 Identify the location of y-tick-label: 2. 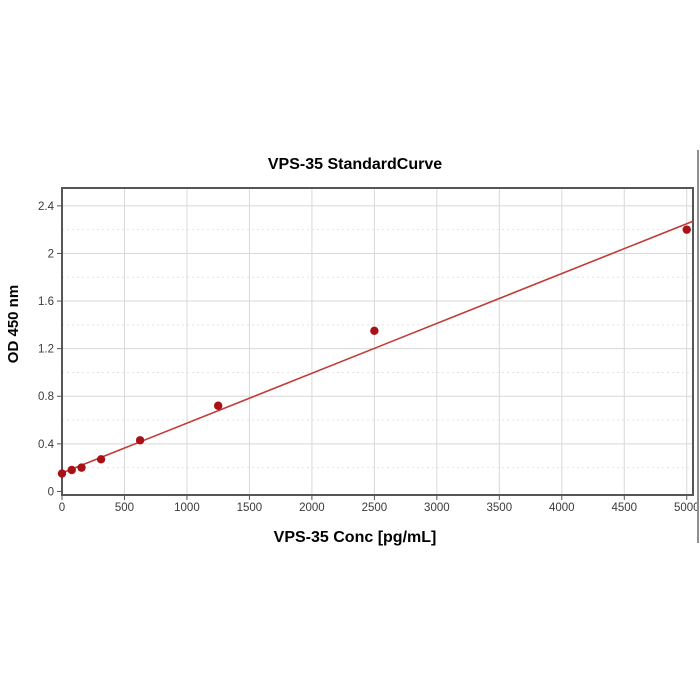
(51, 254).